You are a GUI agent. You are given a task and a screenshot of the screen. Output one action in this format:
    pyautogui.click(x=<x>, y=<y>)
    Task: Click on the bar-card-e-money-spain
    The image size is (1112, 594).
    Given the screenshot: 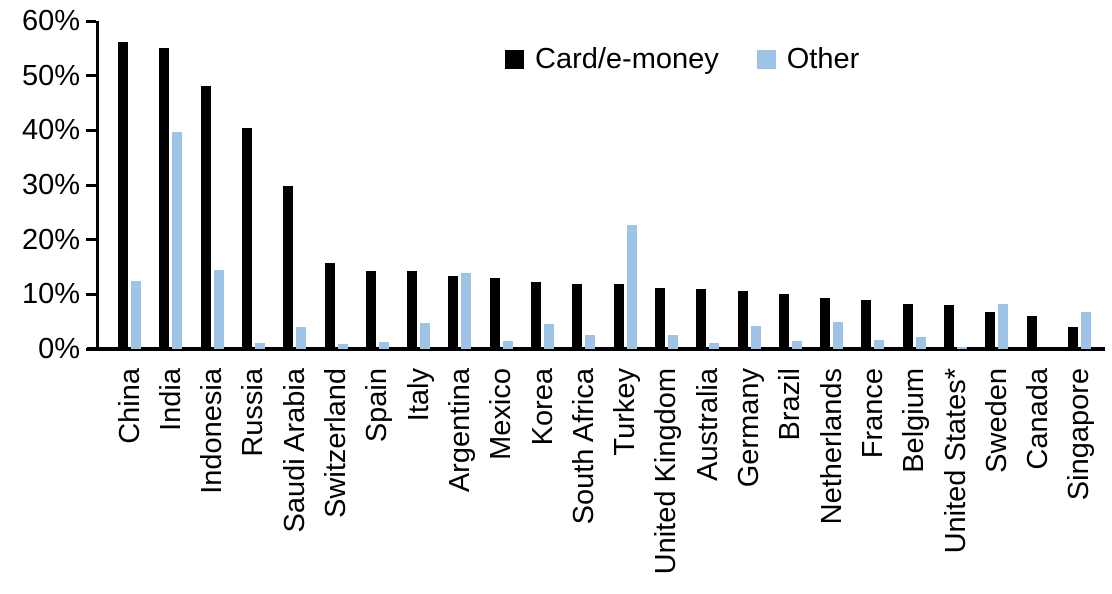 What is the action you would take?
    pyautogui.click(x=371, y=310)
    